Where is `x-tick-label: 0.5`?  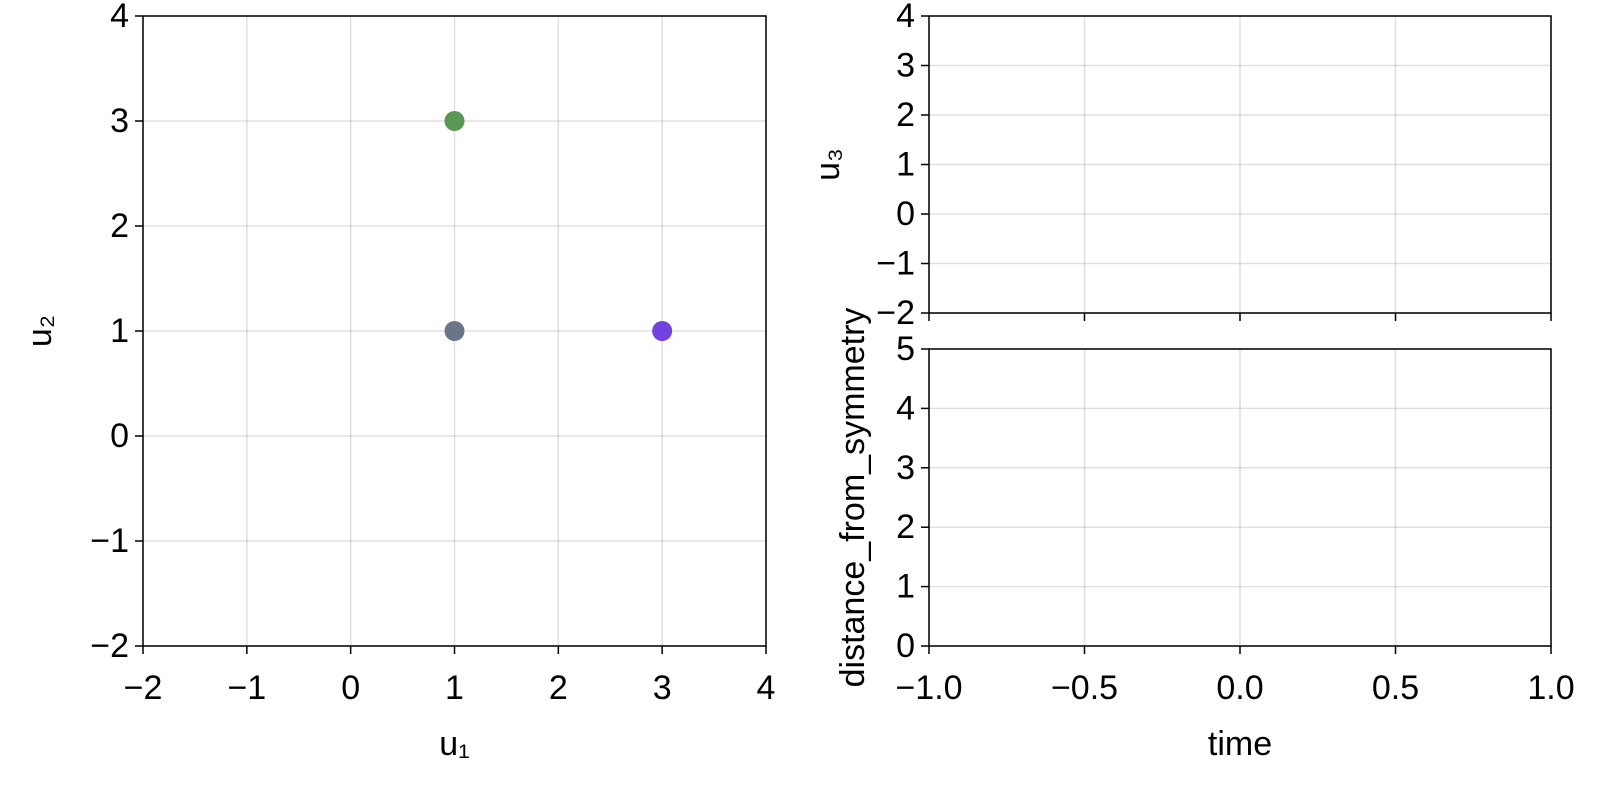 x-tick-label: 0.5 is located at coordinates (1395, 688).